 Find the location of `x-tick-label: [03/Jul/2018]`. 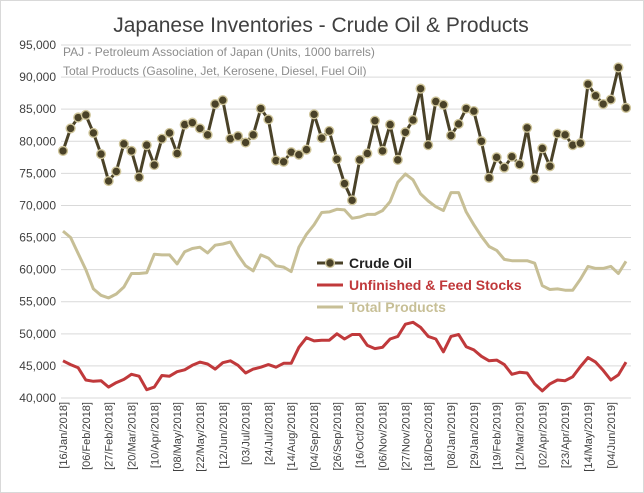

x-tick-label: [03/Jul/2018] is located at coordinates (247, 433).